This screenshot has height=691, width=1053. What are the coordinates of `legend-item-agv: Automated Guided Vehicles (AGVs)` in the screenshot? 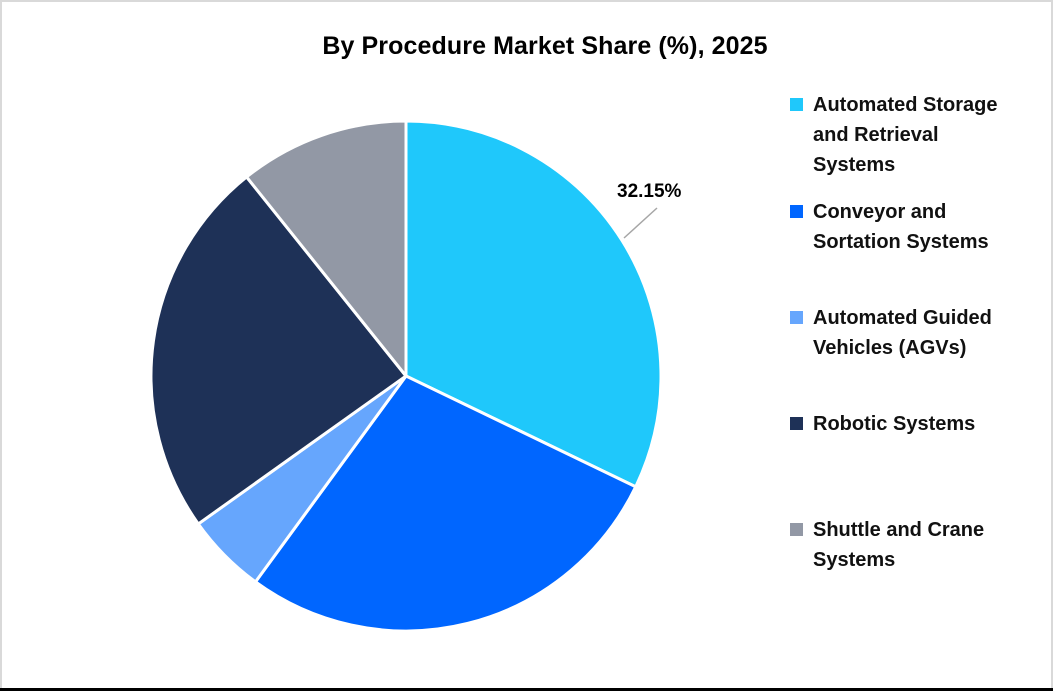 It's located at (906, 334).